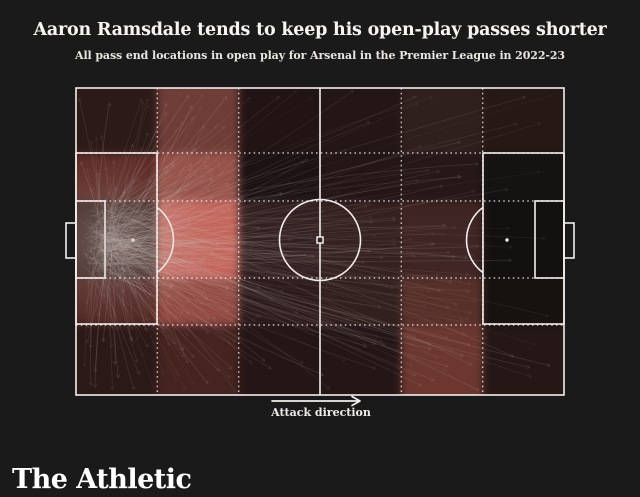 This screenshot has height=497, width=640. I want to click on the-athletic-logo: The Athletic, so click(102, 479).